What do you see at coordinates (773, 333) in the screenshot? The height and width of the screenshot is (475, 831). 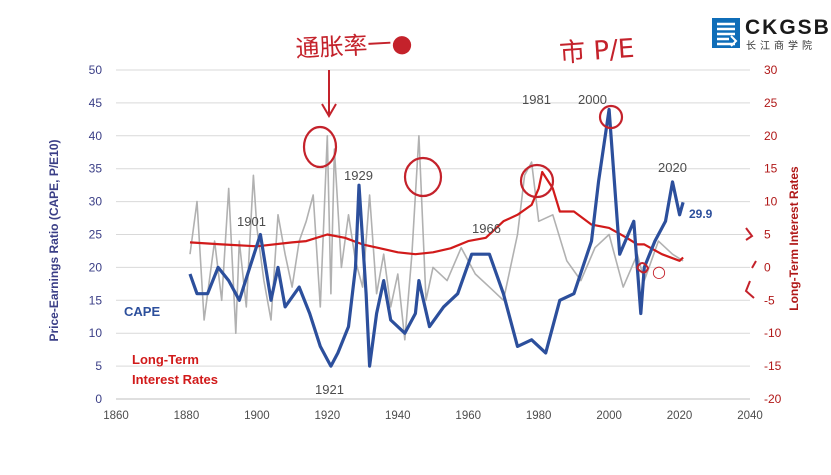 I see `y2-tick-label: -10` at bounding box center [773, 333].